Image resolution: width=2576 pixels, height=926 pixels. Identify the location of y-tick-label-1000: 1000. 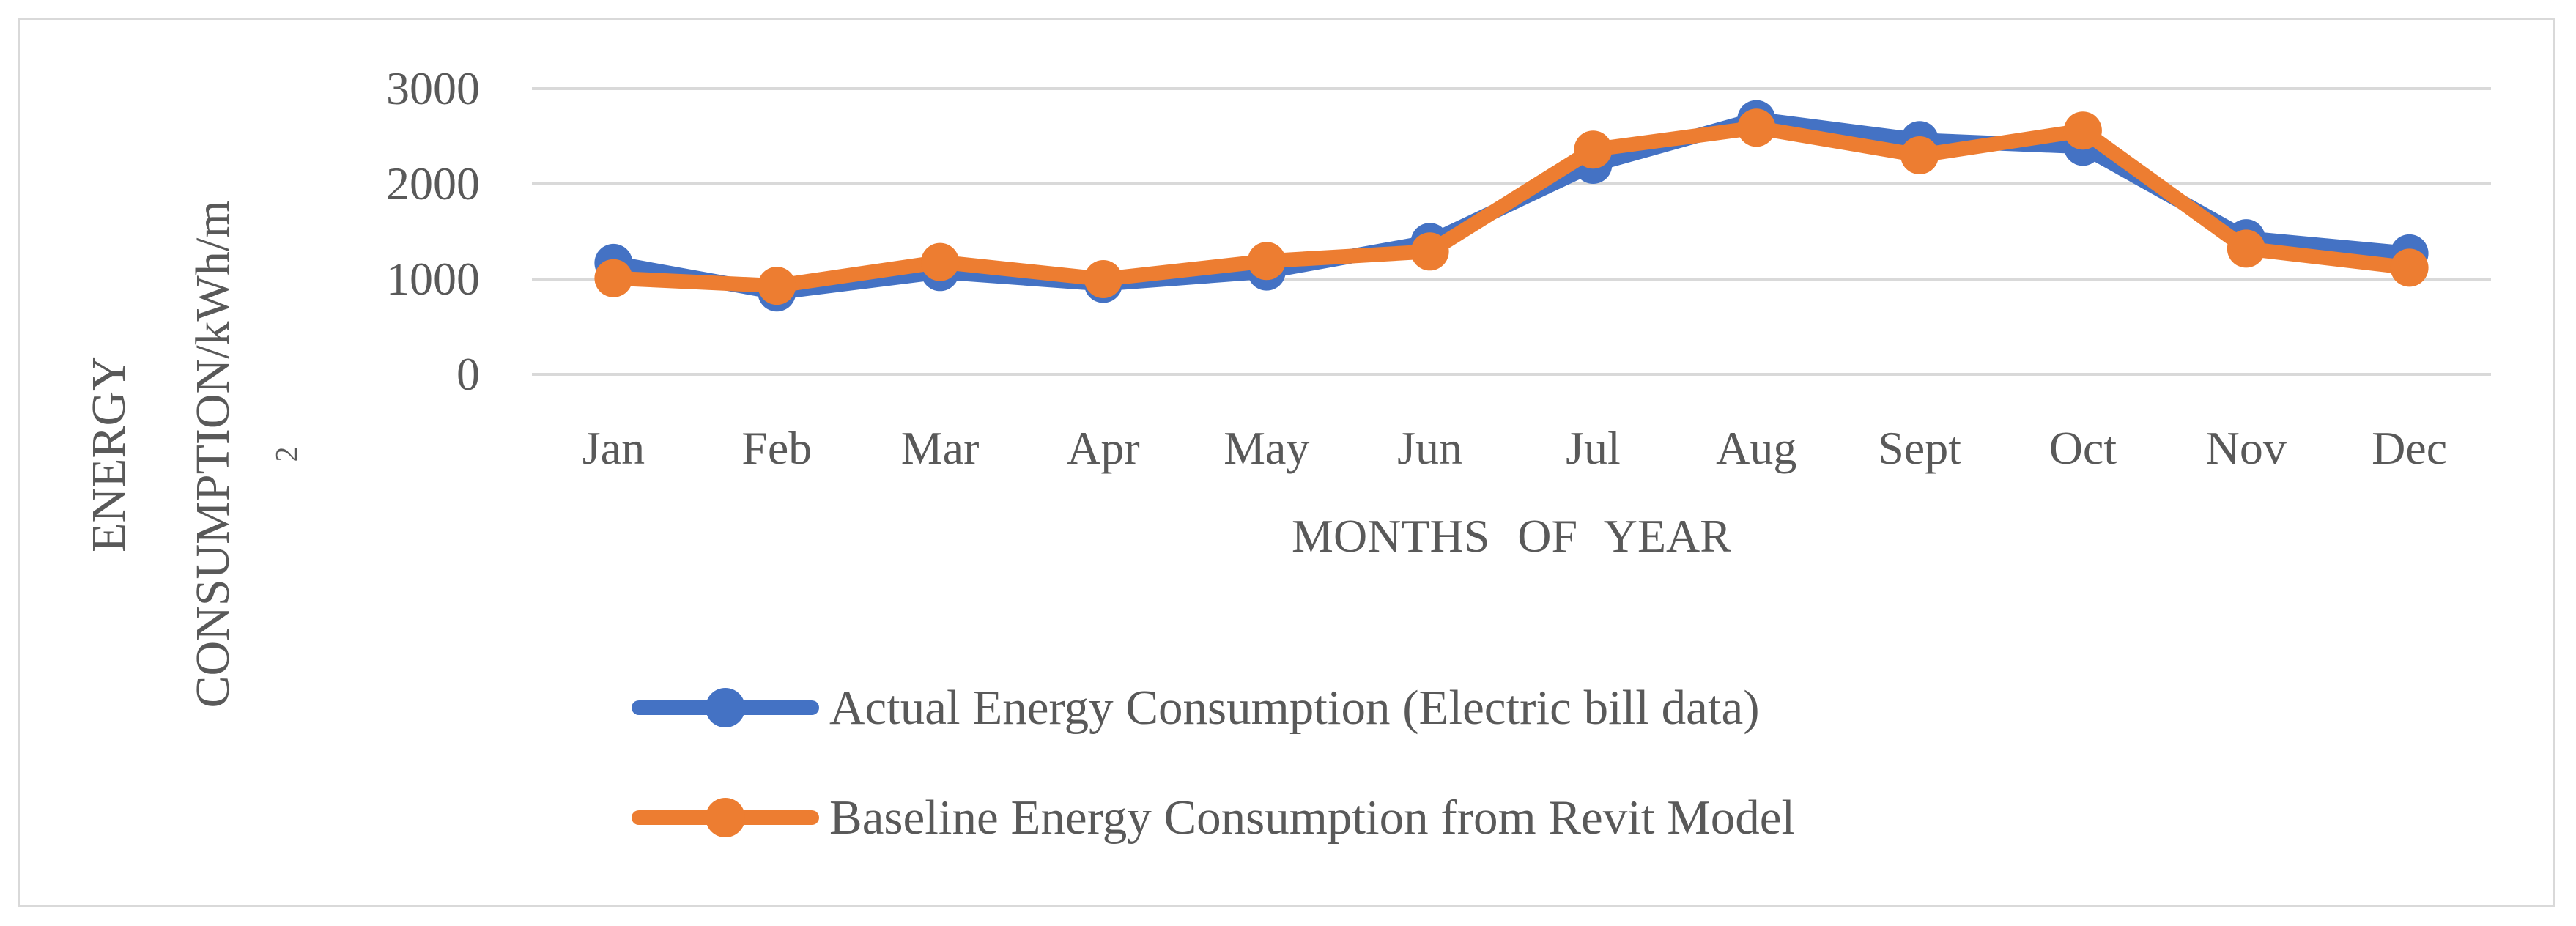
(433, 279).